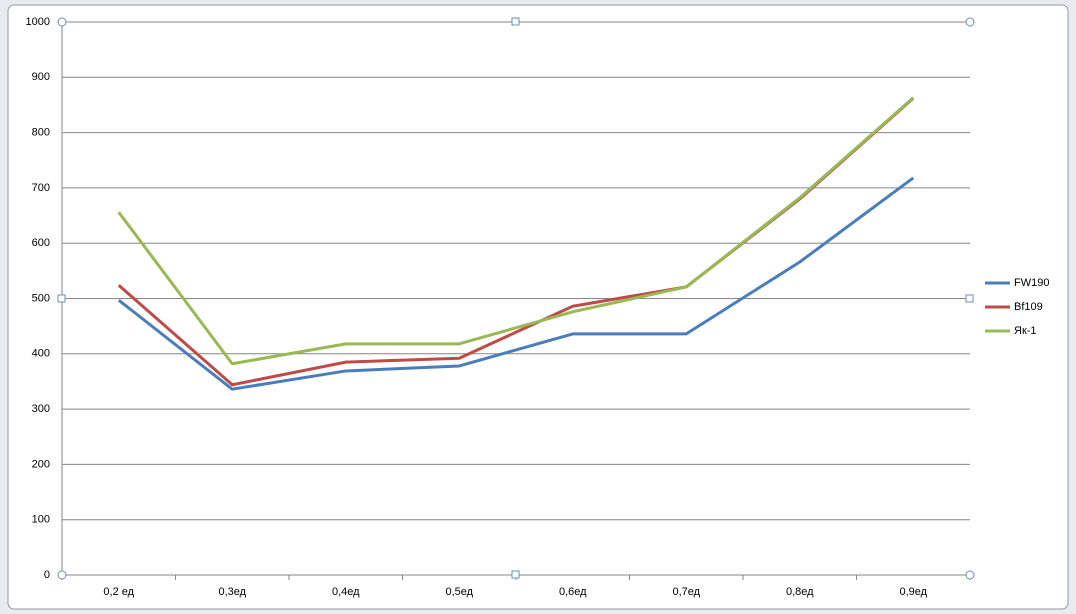 This screenshot has width=1076, height=614. I want to click on x-tick-label: 0,8ед, so click(800, 592).